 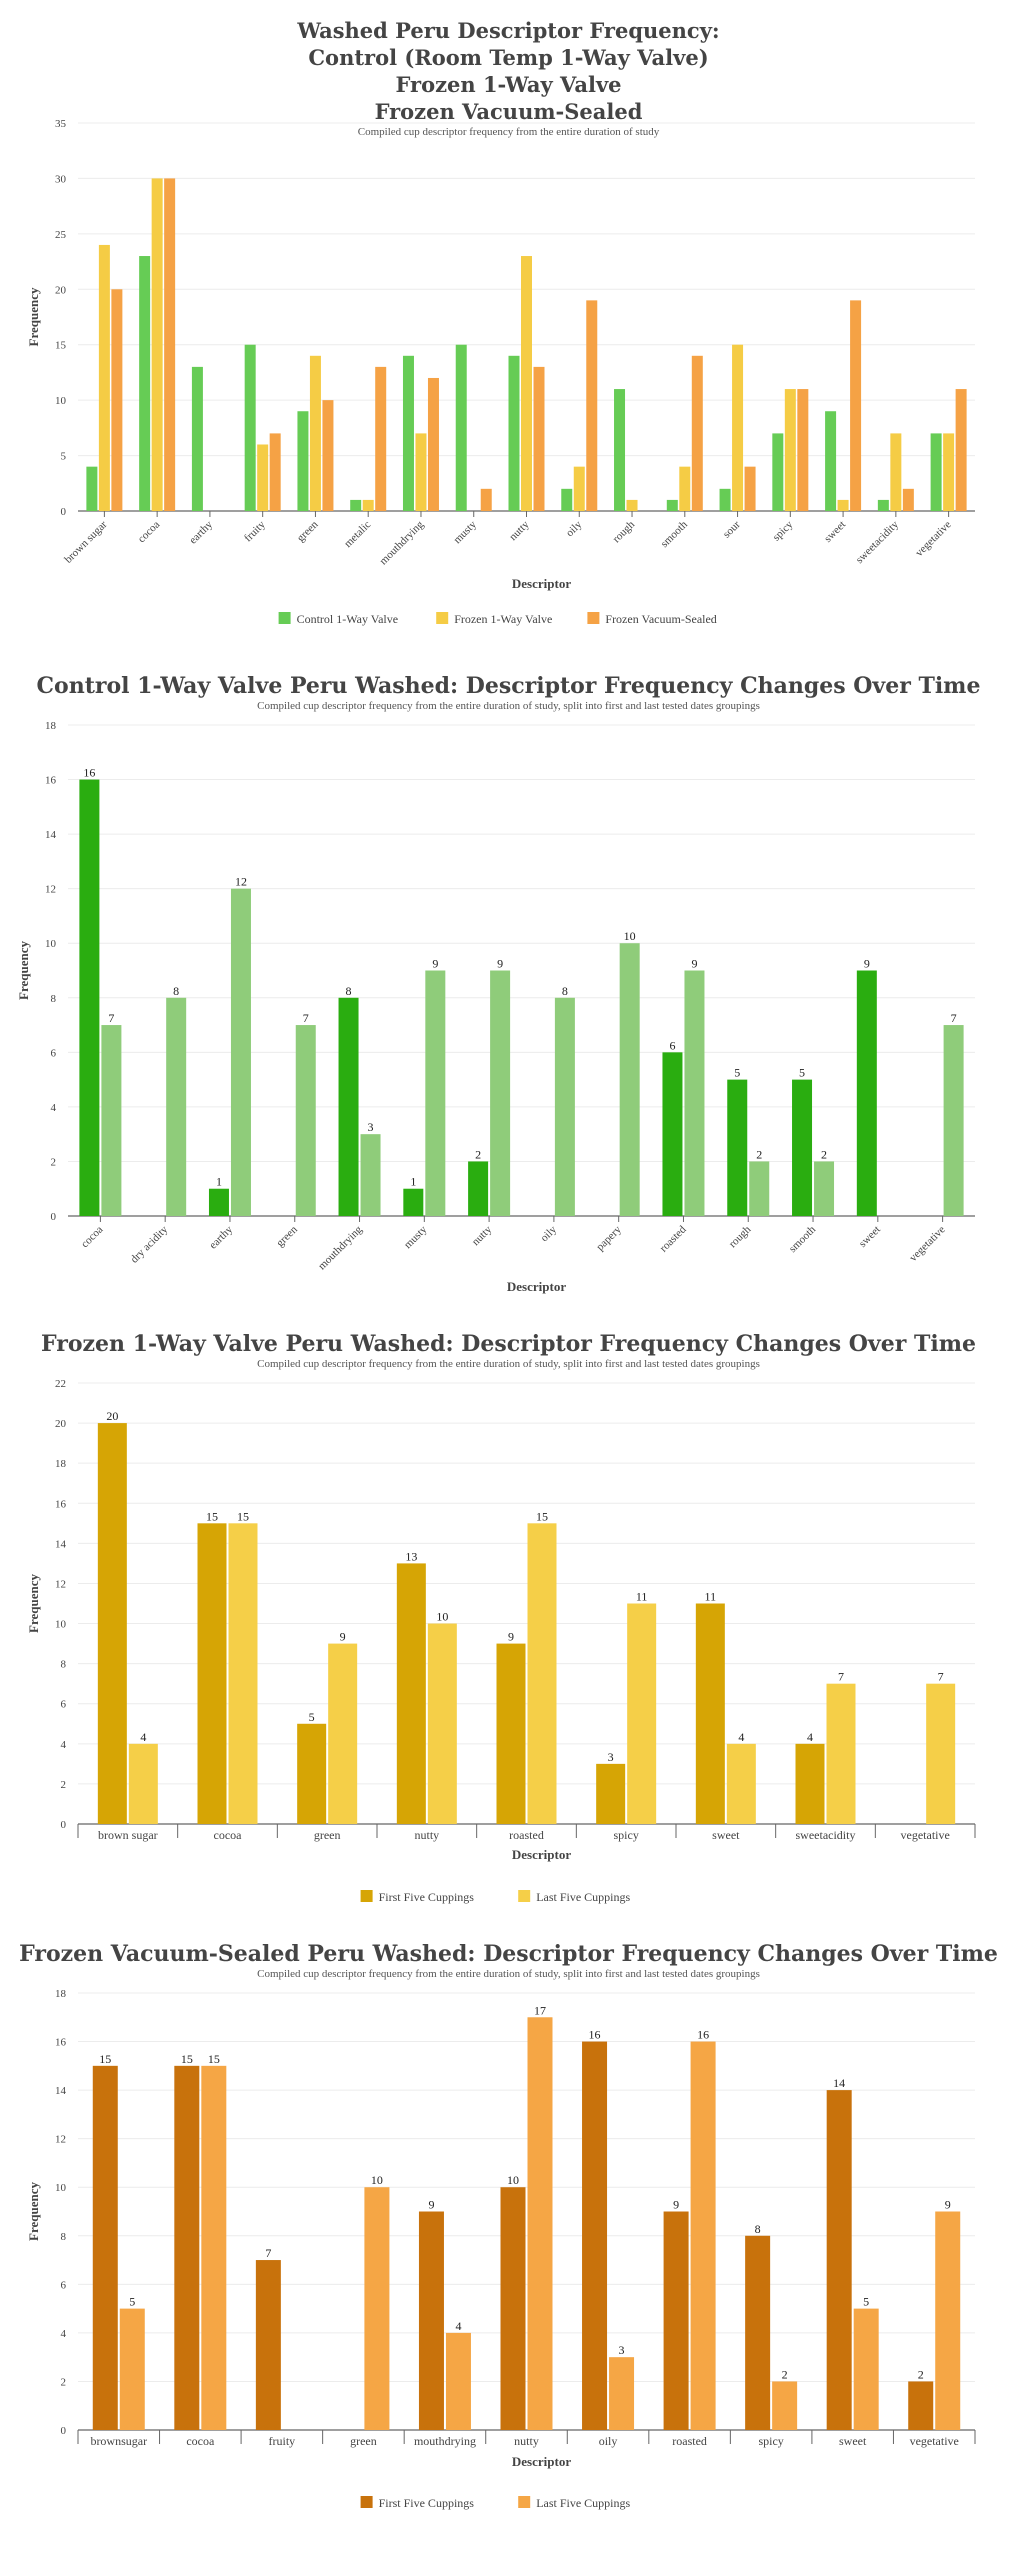 What do you see at coordinates (802, 1073) in the screenshot?
I see `data-label: 5` at bounding box center [802, 1073].